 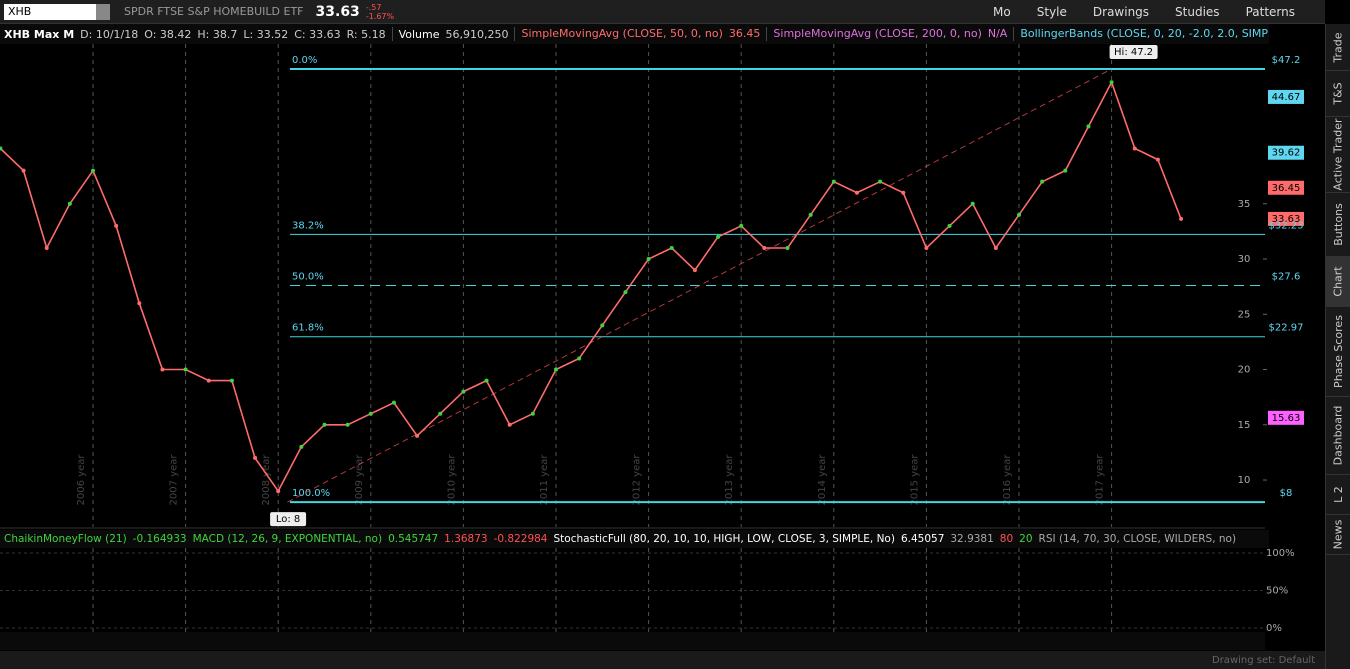 What do you see at coordinates (632, 641) in the screenshot?
I see `axis-strip` at bounding box center [632, 641].